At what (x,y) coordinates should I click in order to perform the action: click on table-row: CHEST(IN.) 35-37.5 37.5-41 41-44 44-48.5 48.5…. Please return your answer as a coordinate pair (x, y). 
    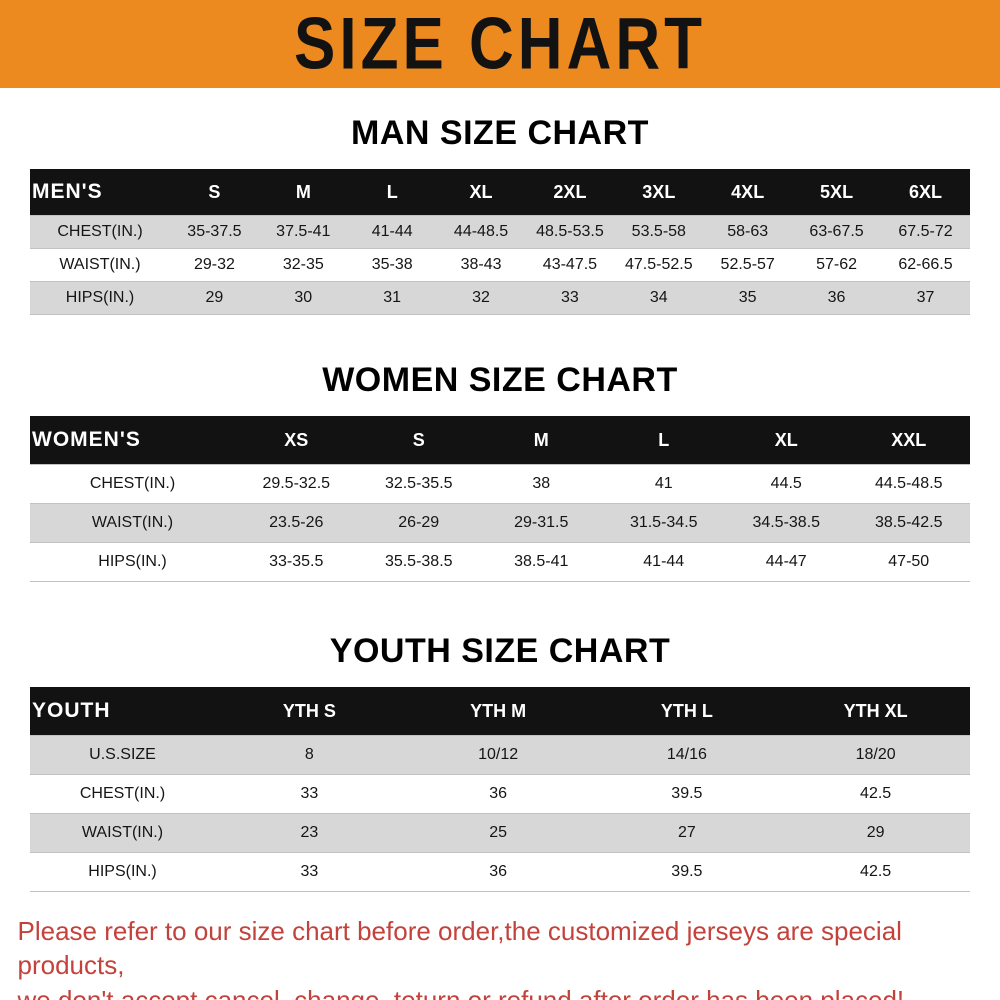
    Looking at the image, I should click on (500, 232).